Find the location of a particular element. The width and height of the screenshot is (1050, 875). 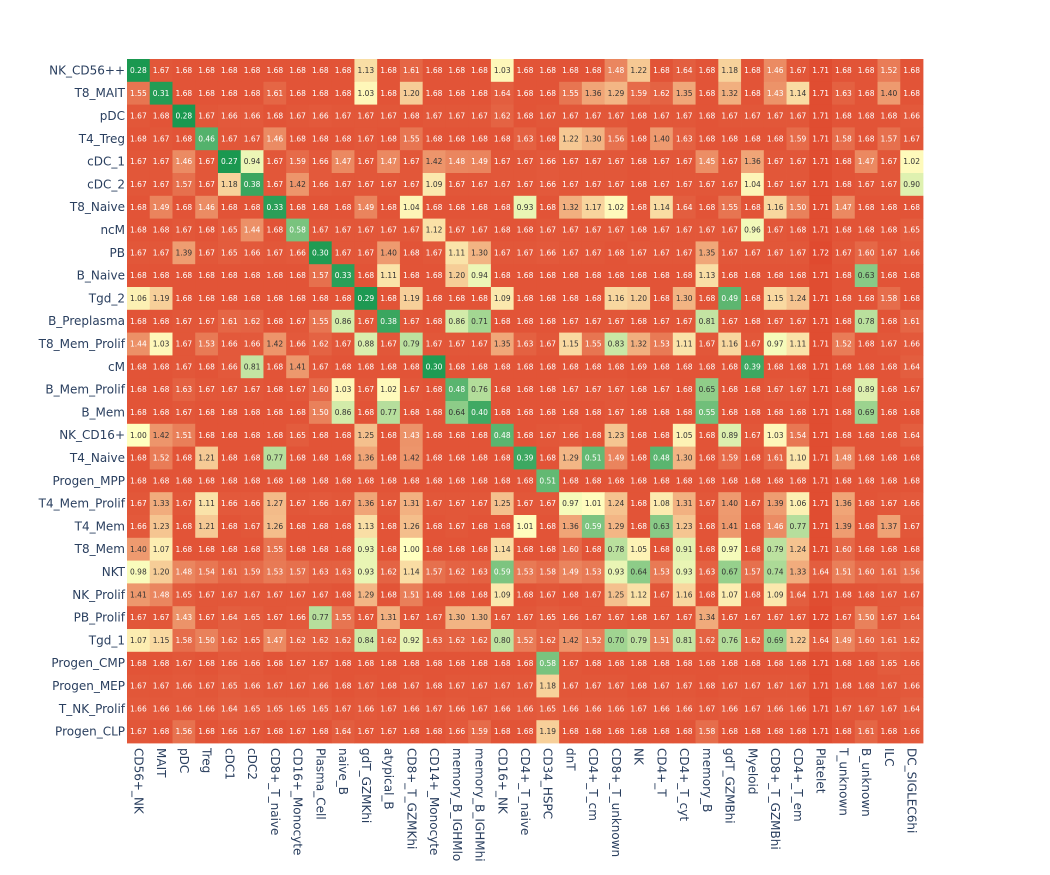

cell-value-label: 0.96 is located at coordinates (752, 230).